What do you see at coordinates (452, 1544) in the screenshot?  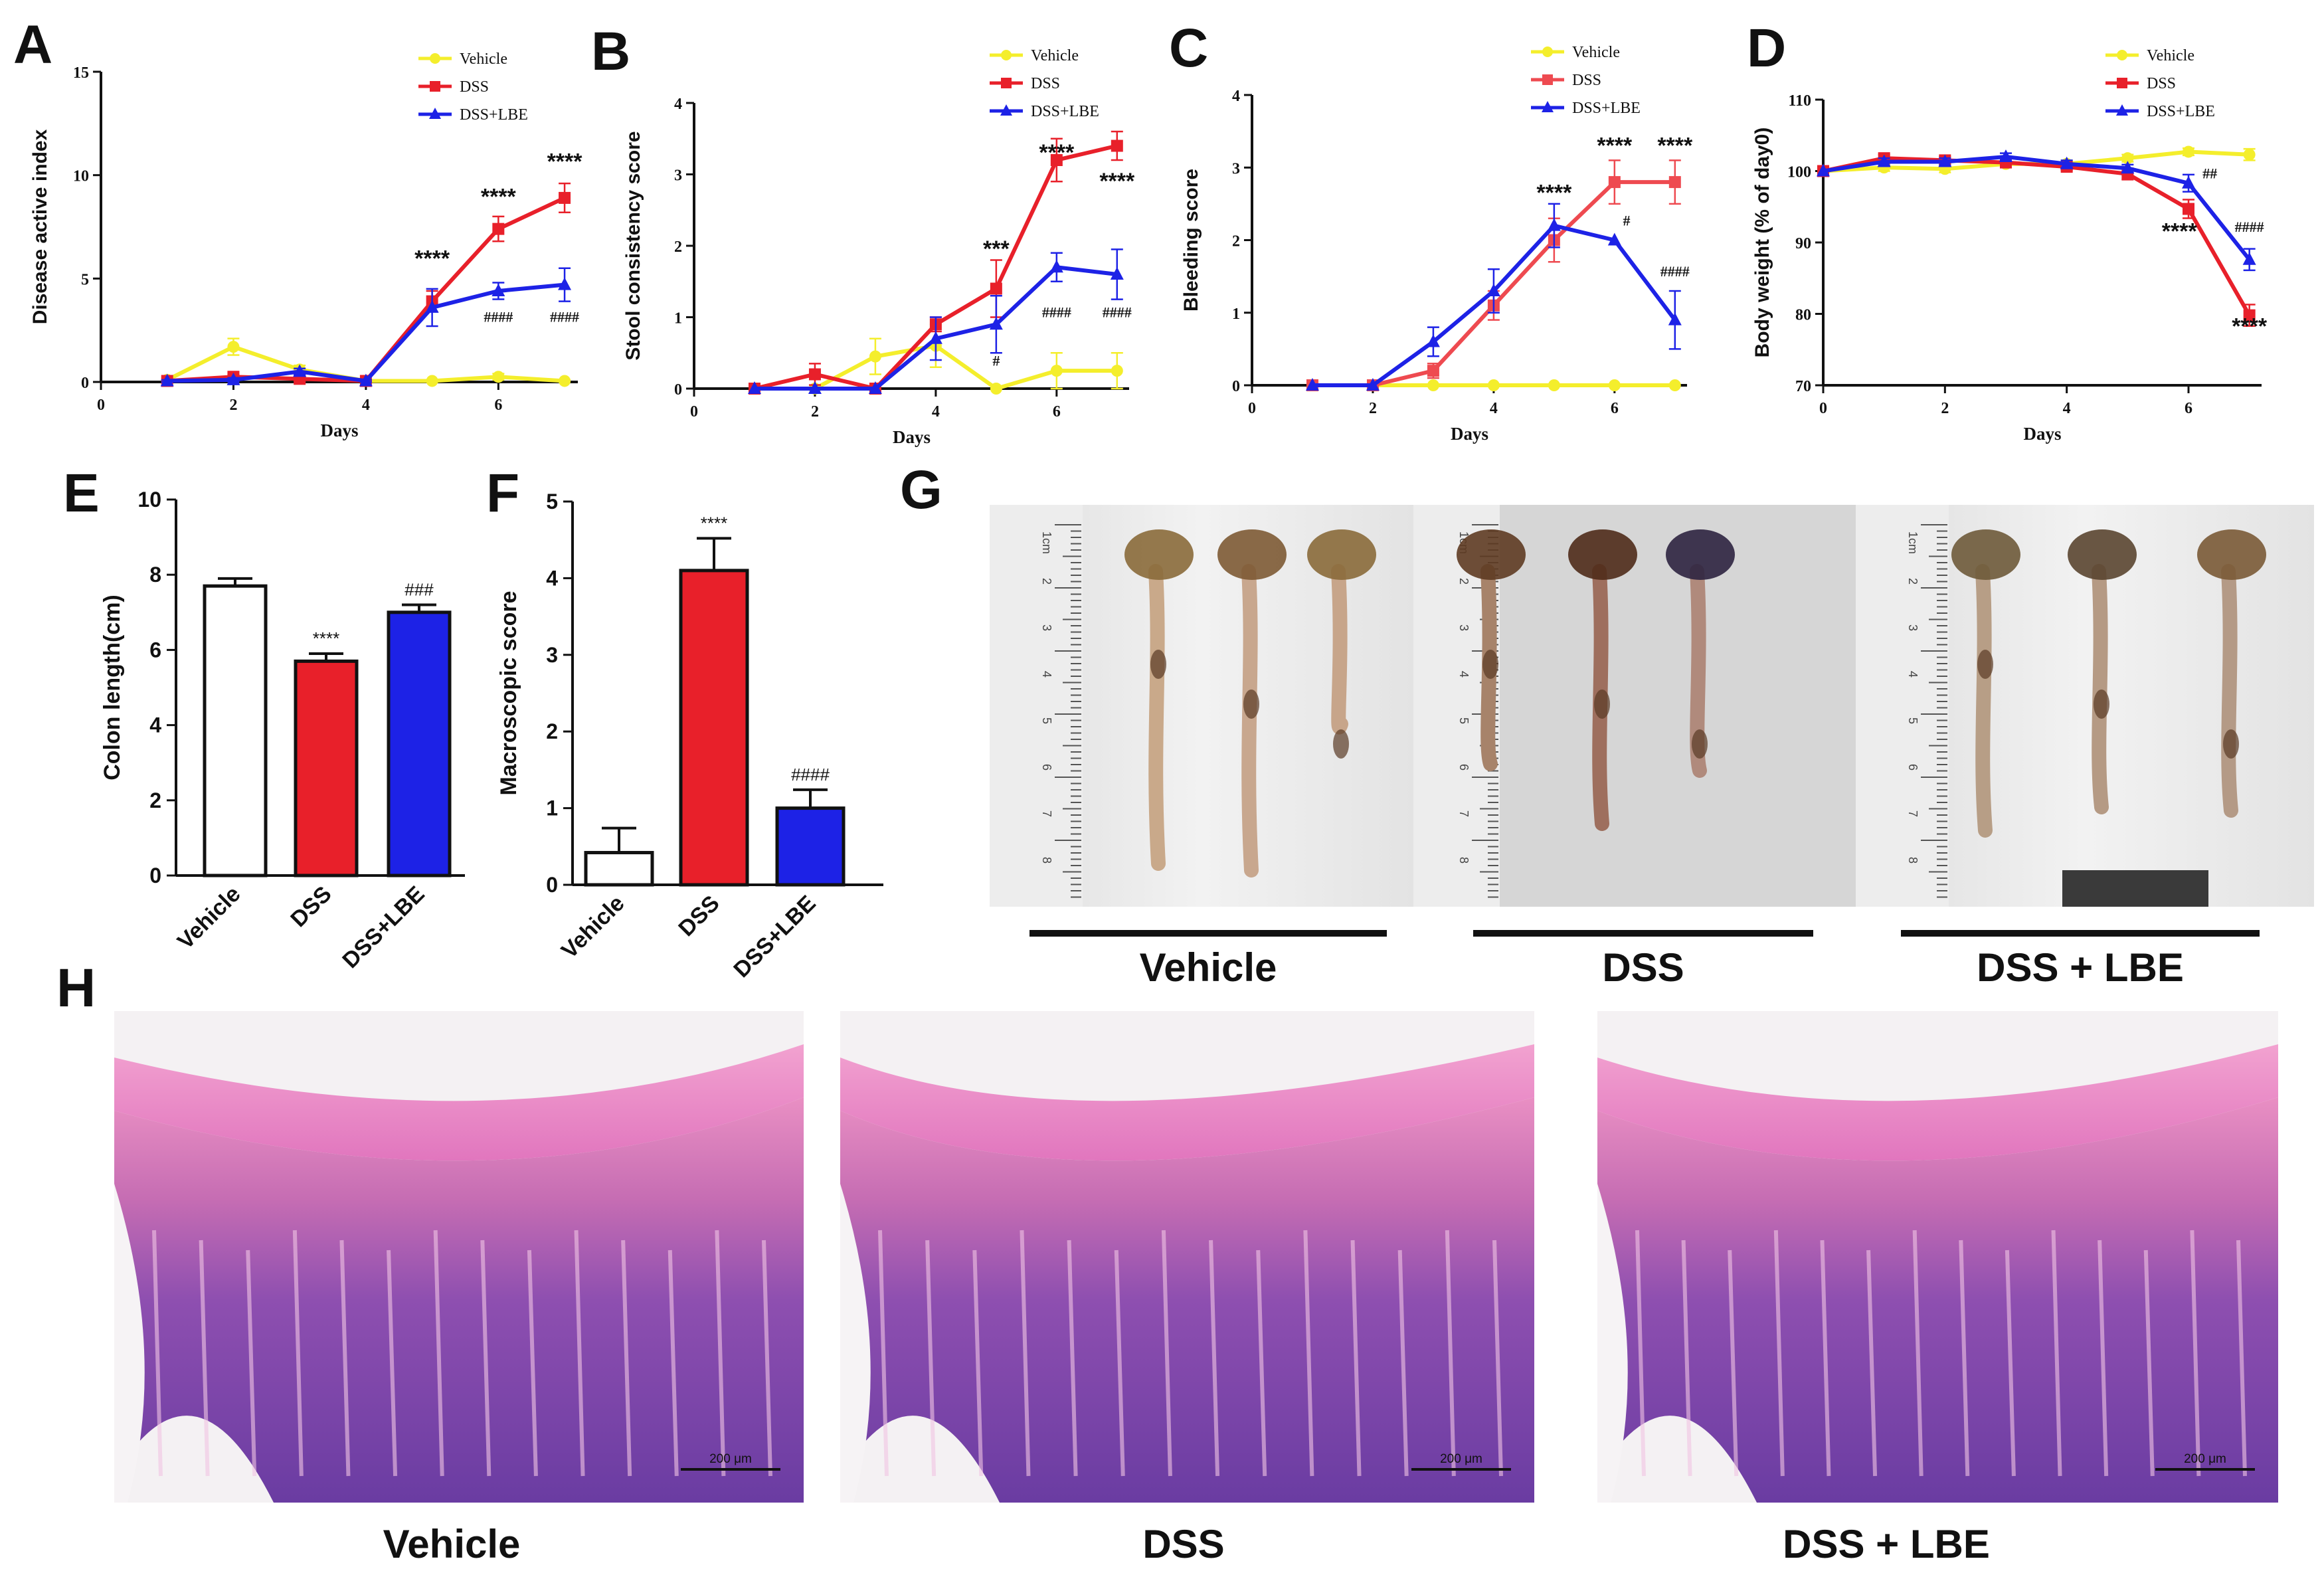 I see `histo-label-vehicle: Vehicle` at bounding box center [452, 1544].